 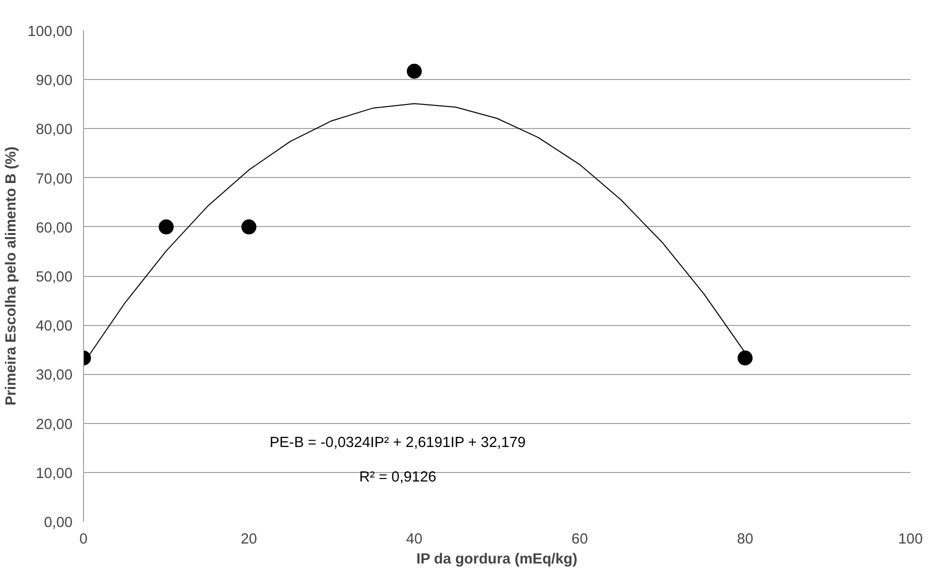 What do you see at coordinates (398, 442) in the screenshot?
I see `annotation: PE-B = -0,0324IP² + 2,6191IP + 32,179` at bounding box center [398, 442].